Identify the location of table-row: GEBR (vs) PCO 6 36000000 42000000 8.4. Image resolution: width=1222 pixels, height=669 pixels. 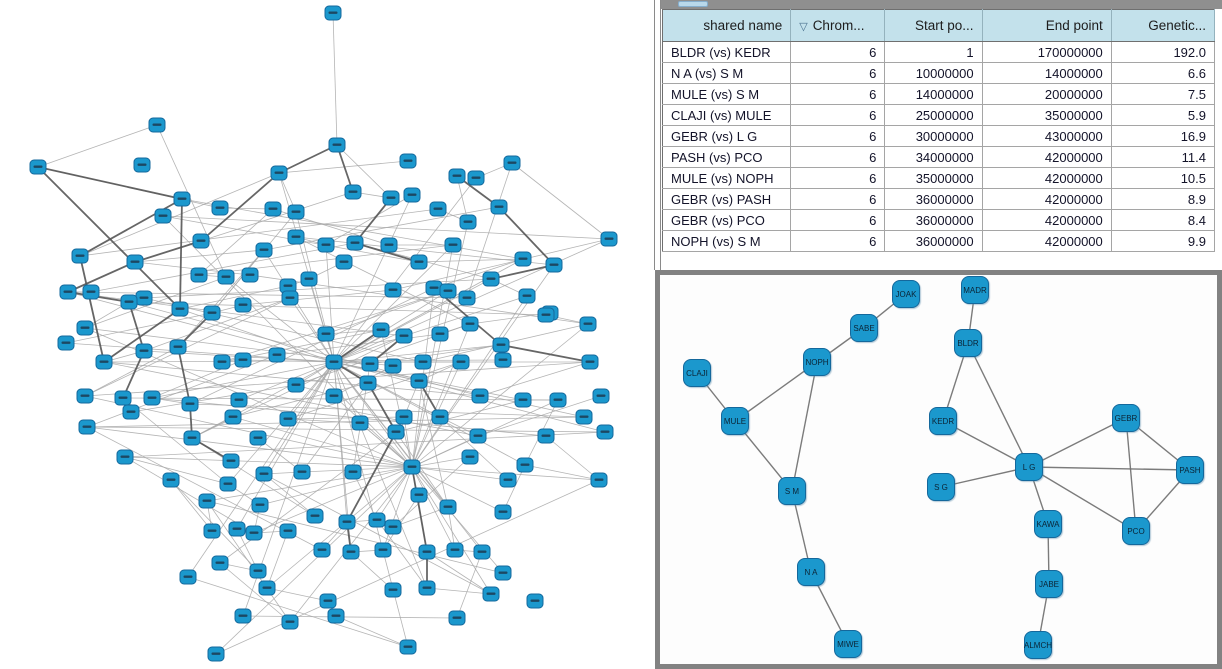
(939, 220).